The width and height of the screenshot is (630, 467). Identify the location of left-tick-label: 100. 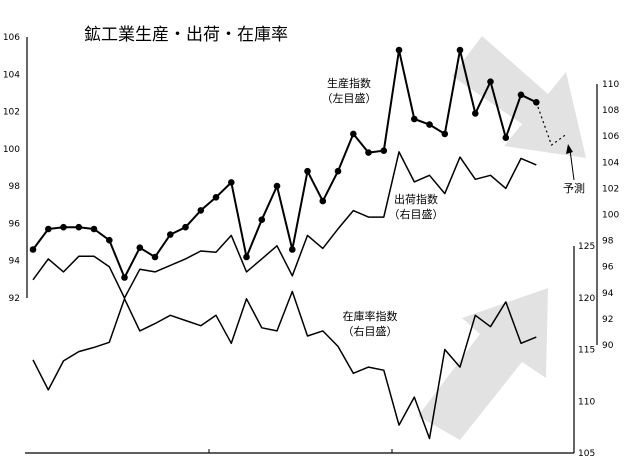
(11, 150).